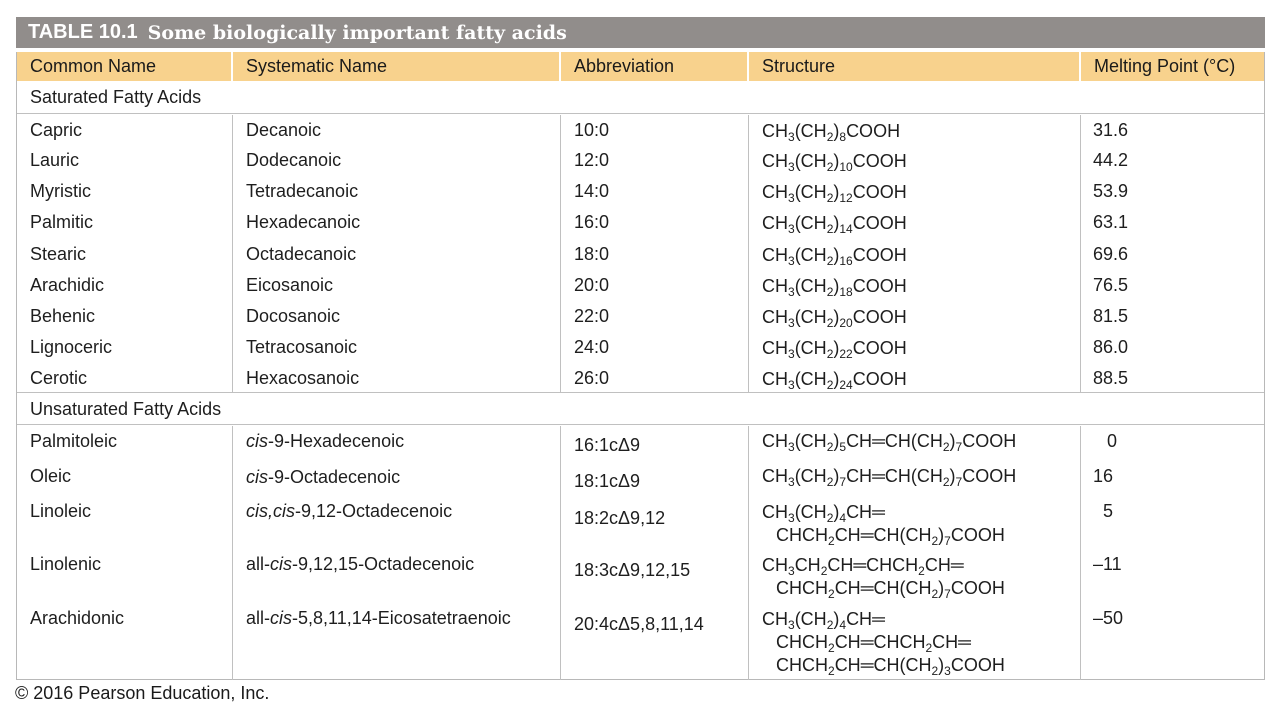 This screenshot has height=720, width=1280. Describe the element at coordinates (639, 624) in the screenshot. I see `abbreviation: 20:4cΔ5,8,11,14` at that location.